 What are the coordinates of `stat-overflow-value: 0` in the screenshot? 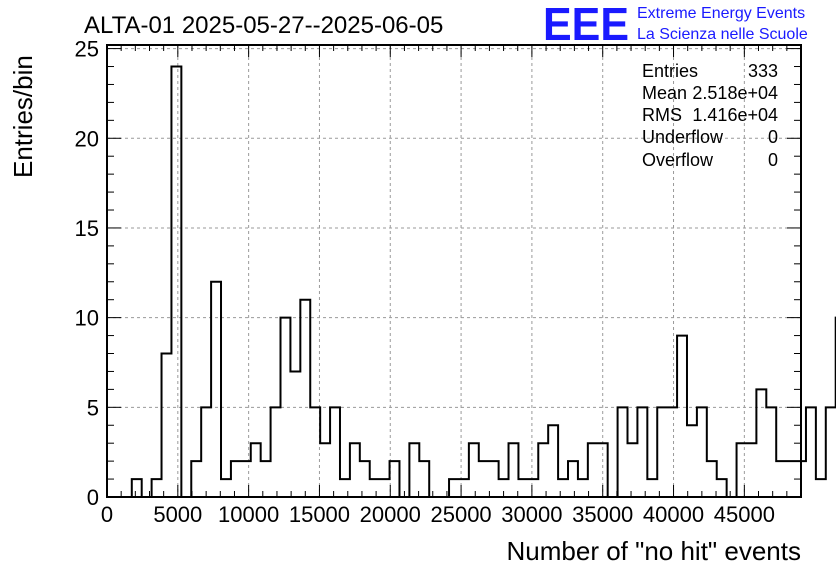 It's located at (773, 160).